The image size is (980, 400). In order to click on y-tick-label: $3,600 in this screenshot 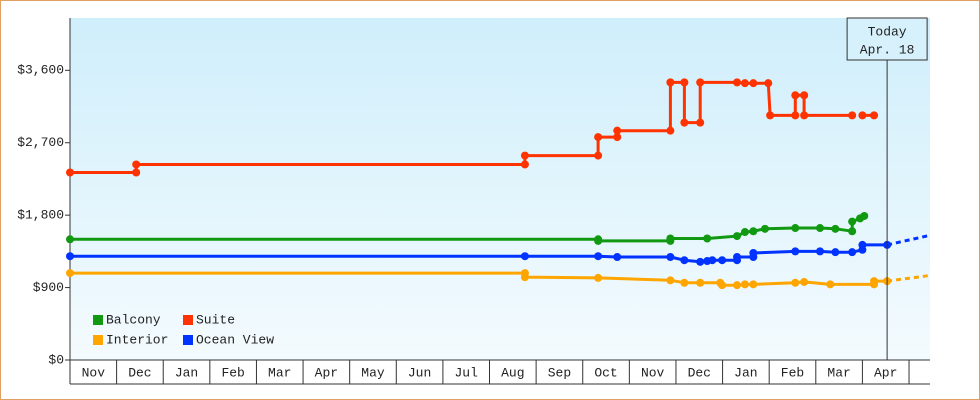, I will do `click(40, 70)`.